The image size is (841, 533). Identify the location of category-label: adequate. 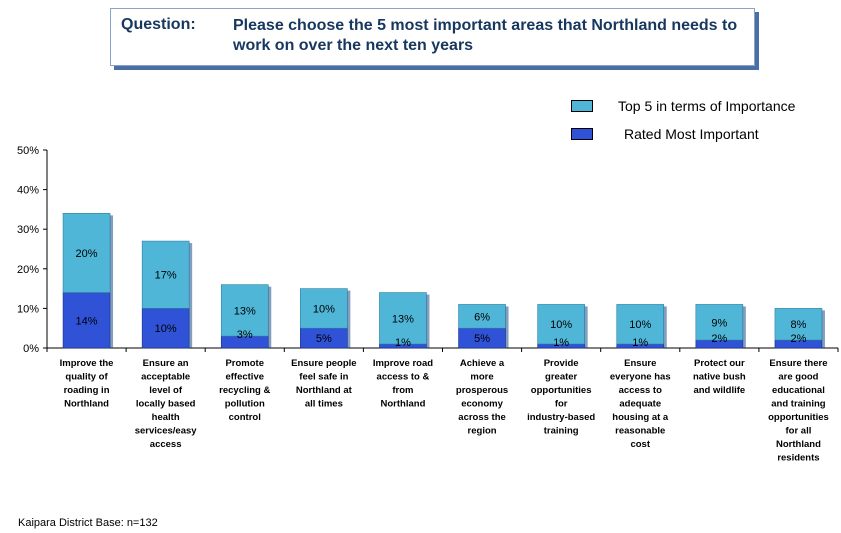
(640, 404).